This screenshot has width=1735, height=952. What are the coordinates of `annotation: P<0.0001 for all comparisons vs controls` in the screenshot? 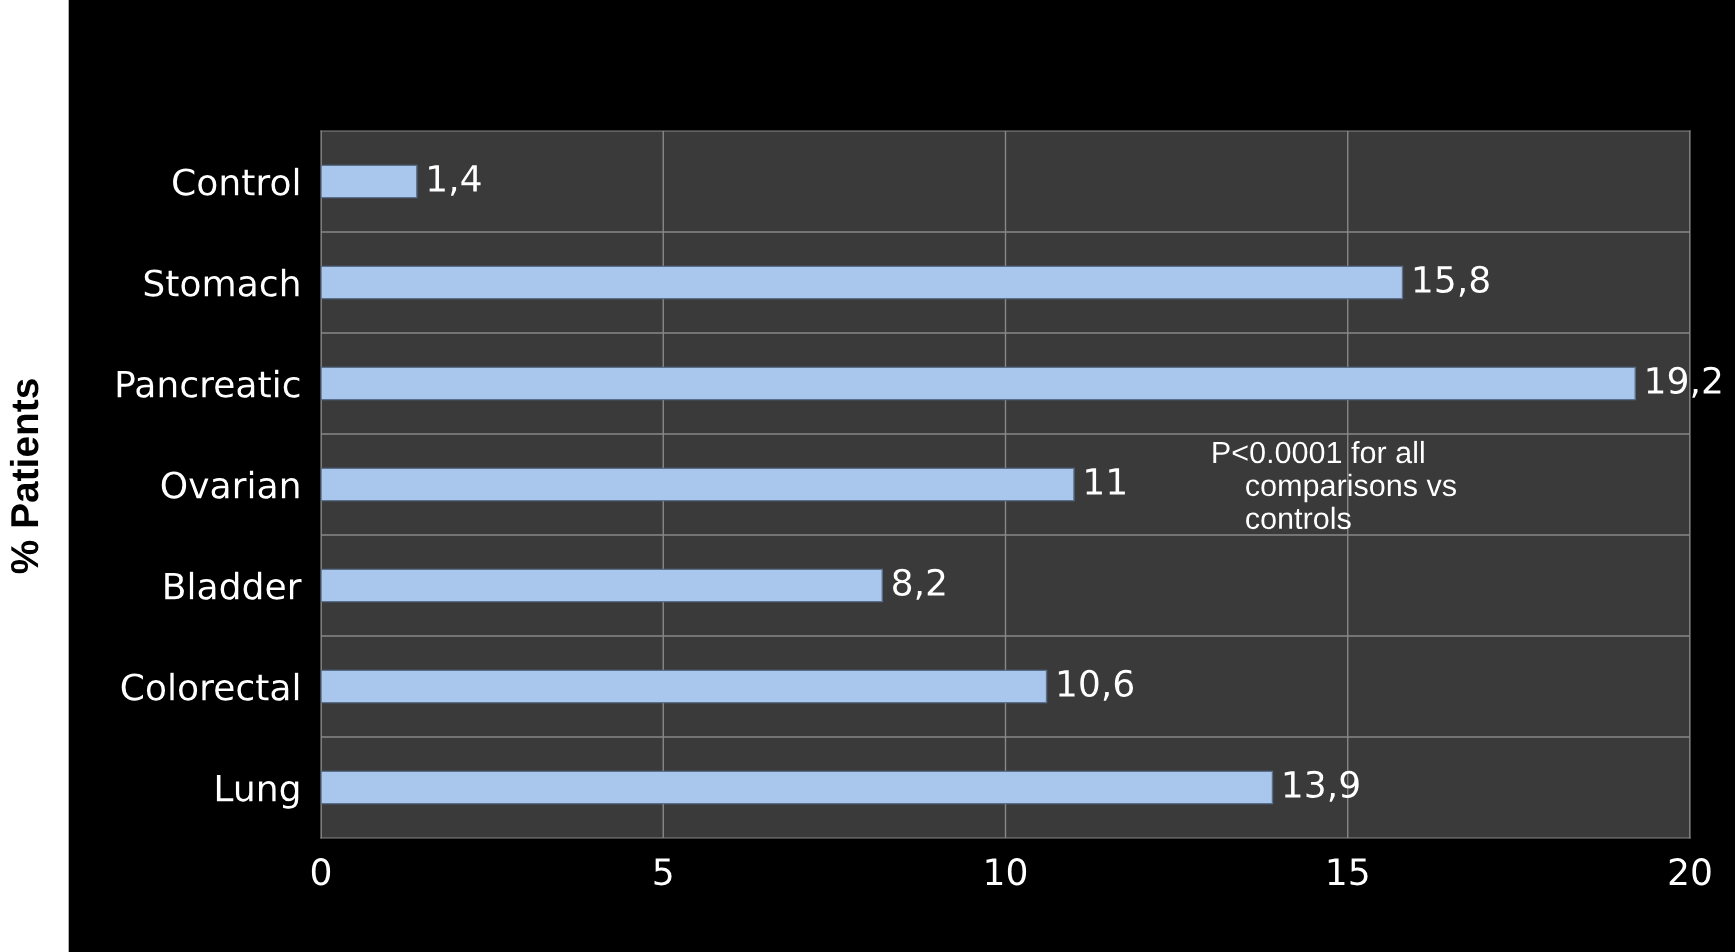 It's located at (1334, 485).